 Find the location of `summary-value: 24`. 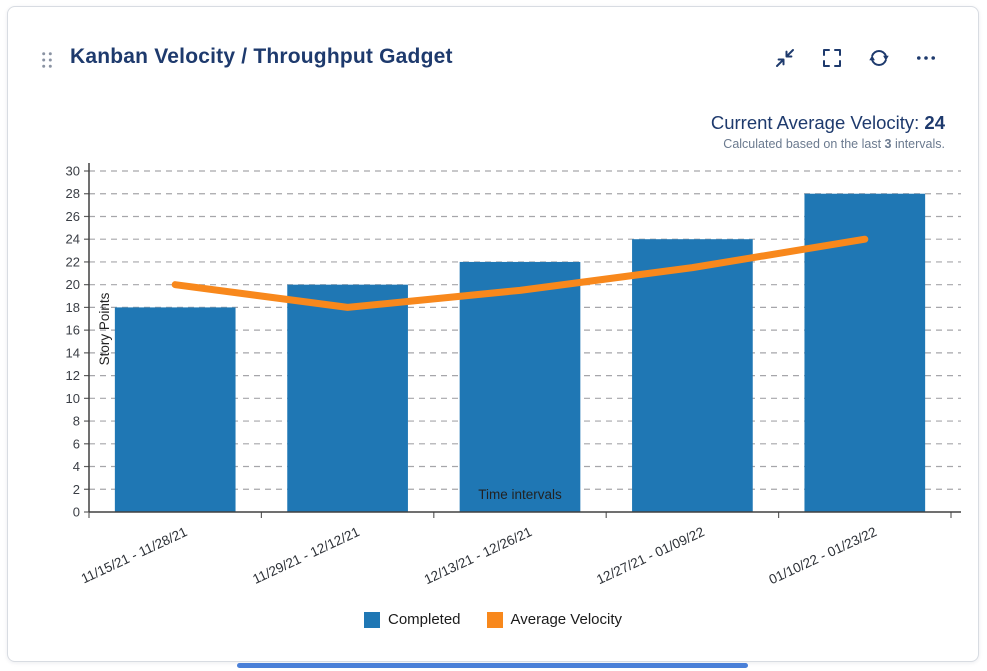

summary-value: 24 is located at coordinates (934, 122).